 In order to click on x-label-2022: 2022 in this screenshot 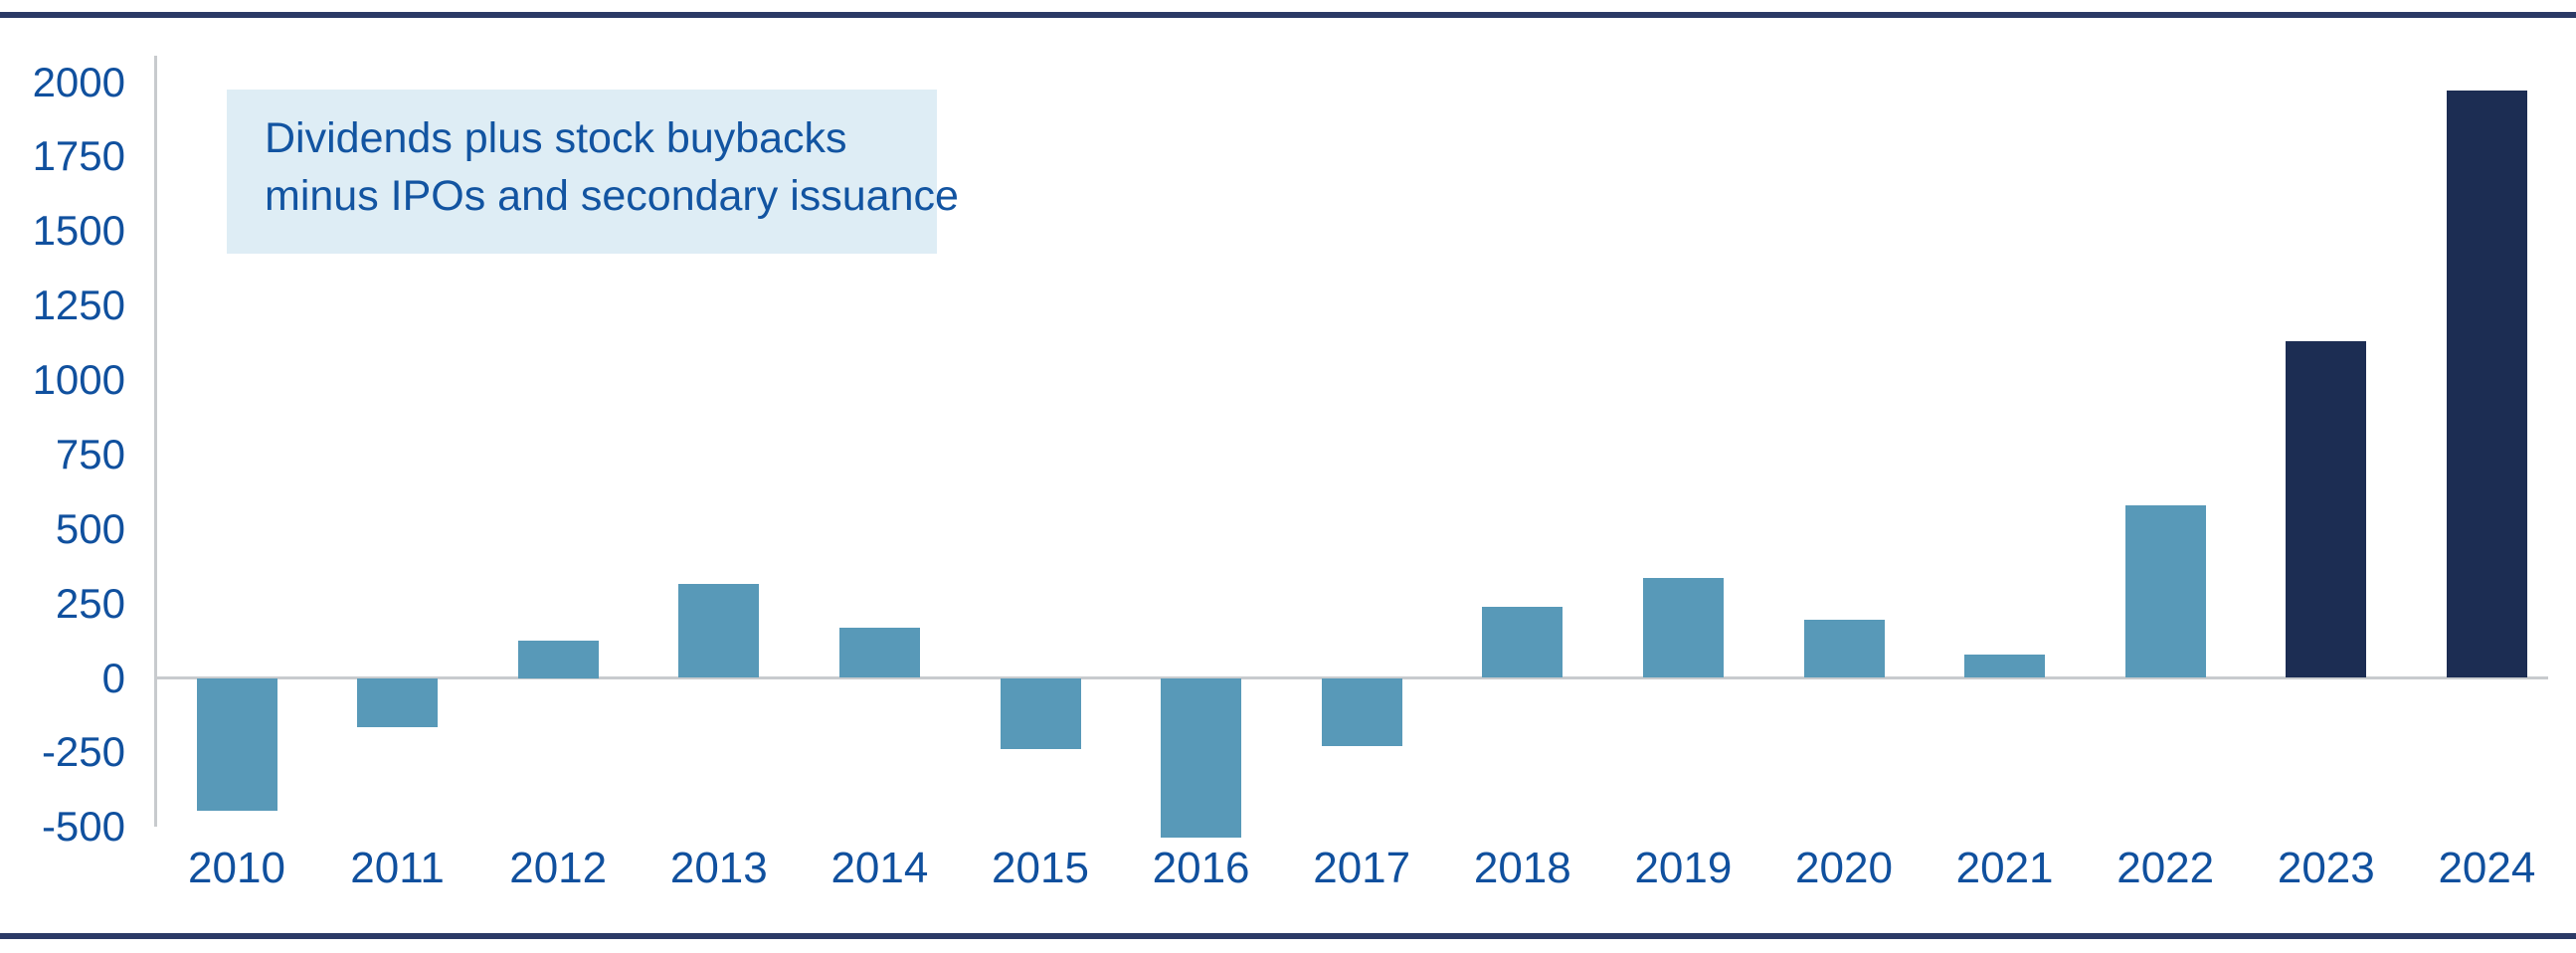, I will do `click(2165, 868)`.